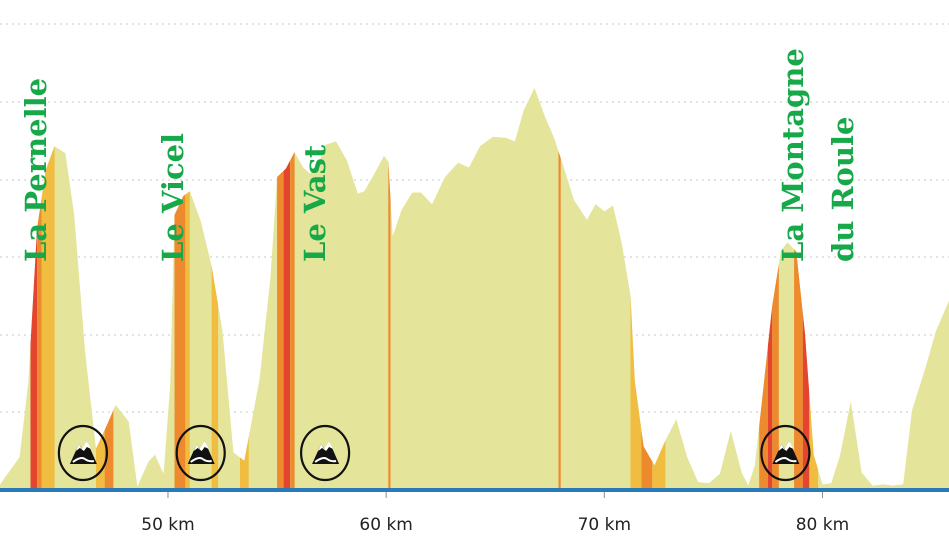 The height and width of the screenshot is (538, 949). Describe the element at coordinates (385, 525) in the screenshot. I see `x-tick-label: 60 km` at that location.